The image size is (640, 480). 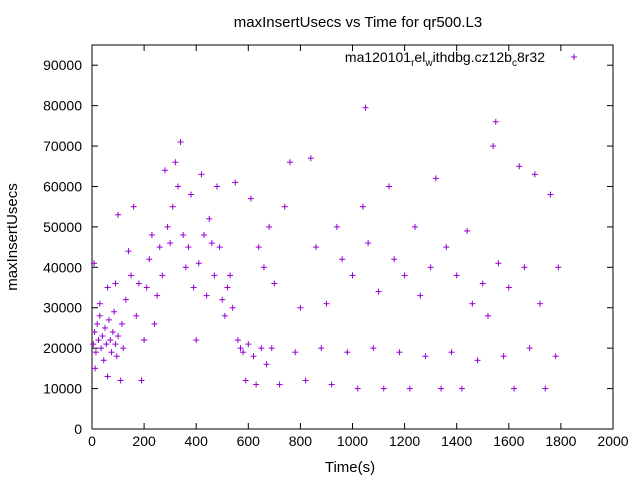 What do you see at coordinates (404, 441) in the screenshot?
I see `x-tick-label: 1200` at bounding box center [404, 441].